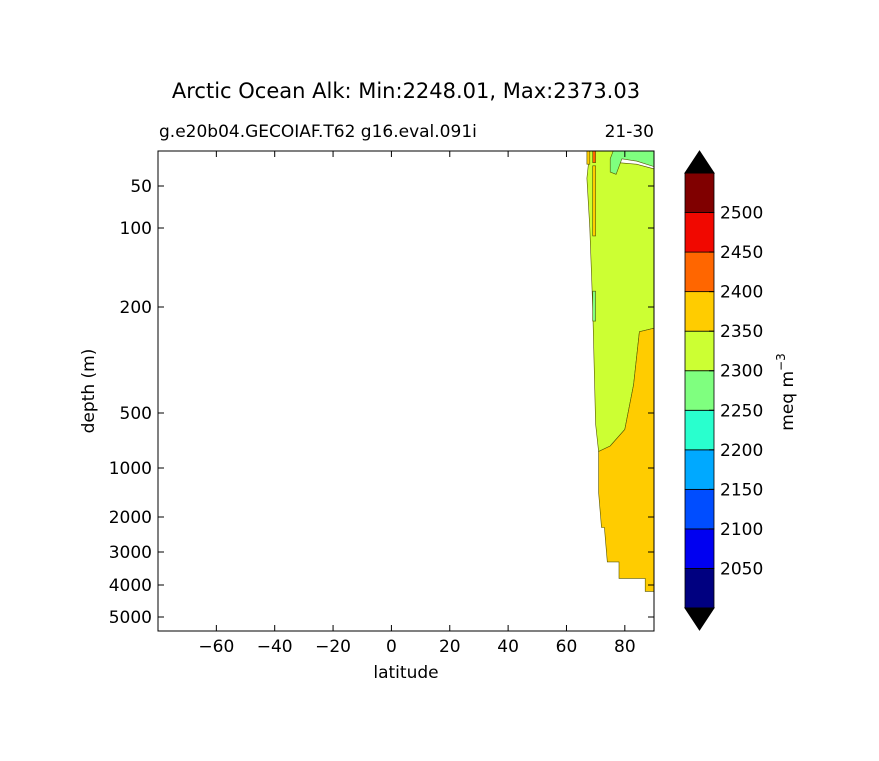  I want to click on y-tick-label: 4000, so click(130, 586).